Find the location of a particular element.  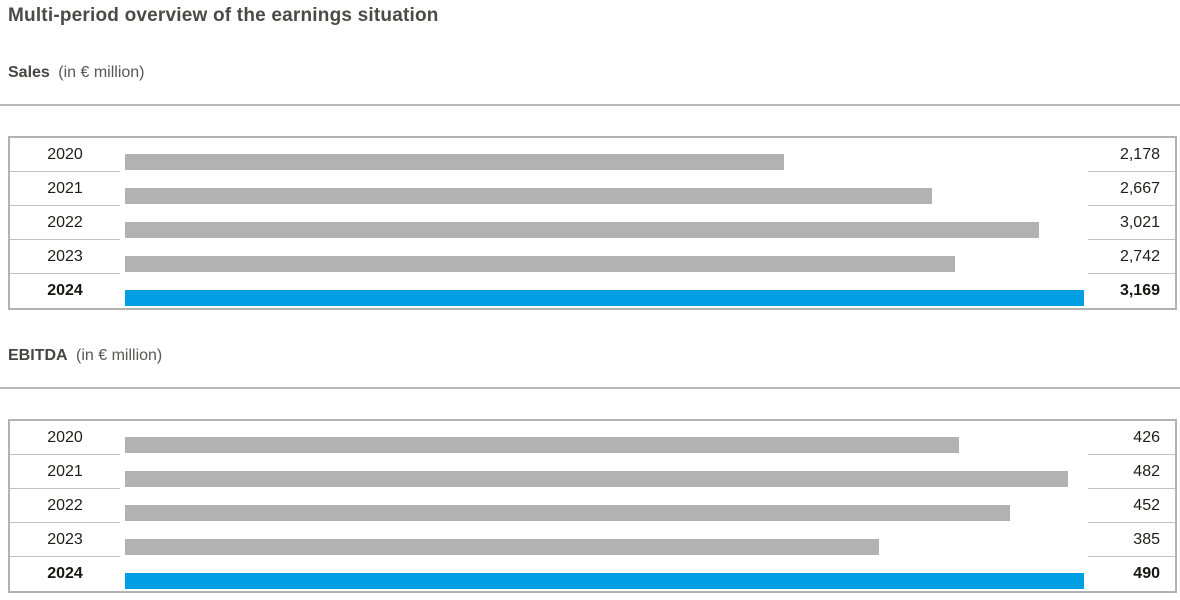

value-label: 490 is located at coordinates (1146, 573).